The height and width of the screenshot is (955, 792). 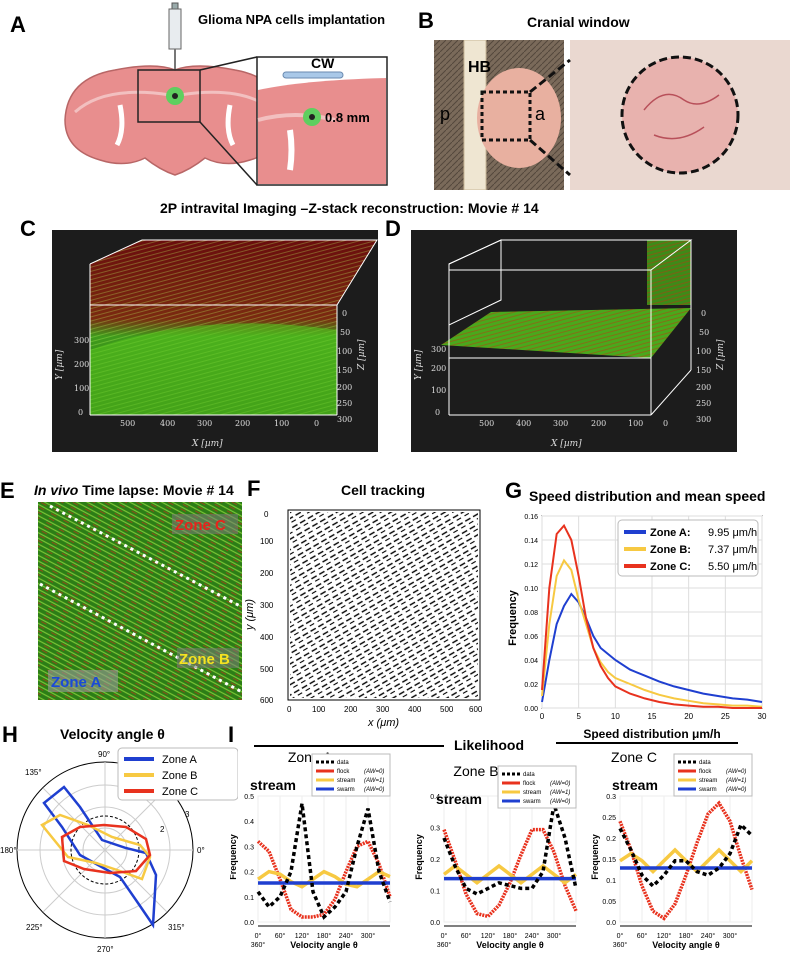 What do you see at coordinates (383, 723) in the screenshot?
I see `f-xlabel: x (μm)` at bounding box center [383, 723].